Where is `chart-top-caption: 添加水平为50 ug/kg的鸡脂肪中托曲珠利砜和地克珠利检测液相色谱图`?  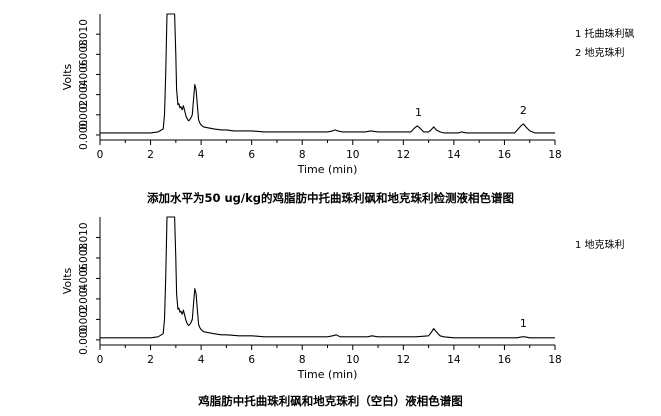 chart-top-caption: 添加水平为50 ug/kg的鸡脂肪中托曲珠利砜和地克珠利检测液相色谱图 is located at coordinates (330, 198).